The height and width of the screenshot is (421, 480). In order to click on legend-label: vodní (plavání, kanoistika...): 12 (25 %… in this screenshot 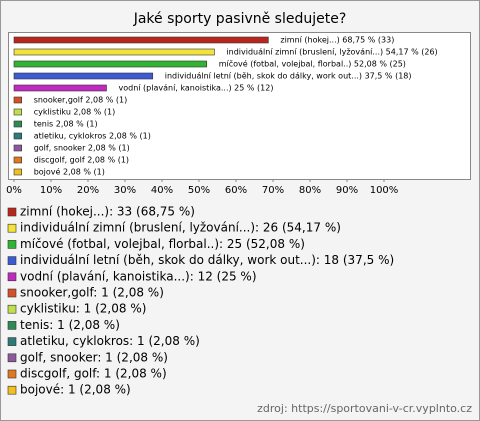, I will do `click(138, 276)`.